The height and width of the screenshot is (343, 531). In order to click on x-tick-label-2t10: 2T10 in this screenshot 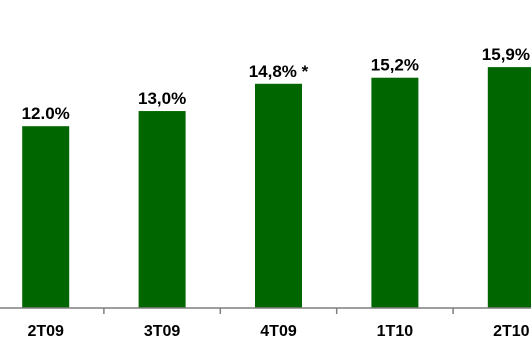, I will do `click(511, 331)`.